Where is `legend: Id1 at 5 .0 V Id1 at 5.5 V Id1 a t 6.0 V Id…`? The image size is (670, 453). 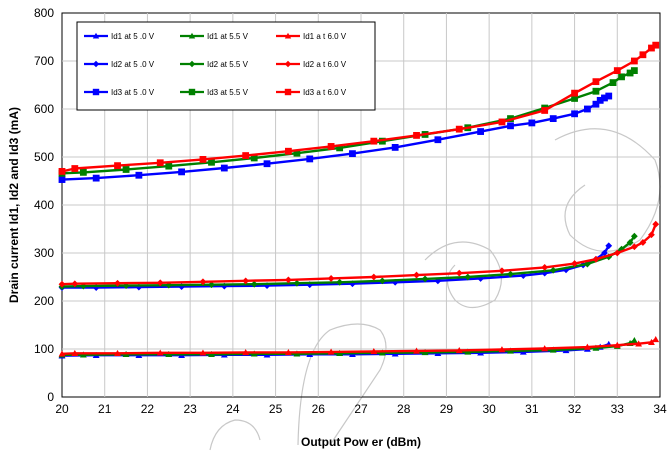
legend: Id1 at 5 .0 V Id1 at 5.5 V Id1 a t 6.0 V Id… is located at coordinates (226, 66).